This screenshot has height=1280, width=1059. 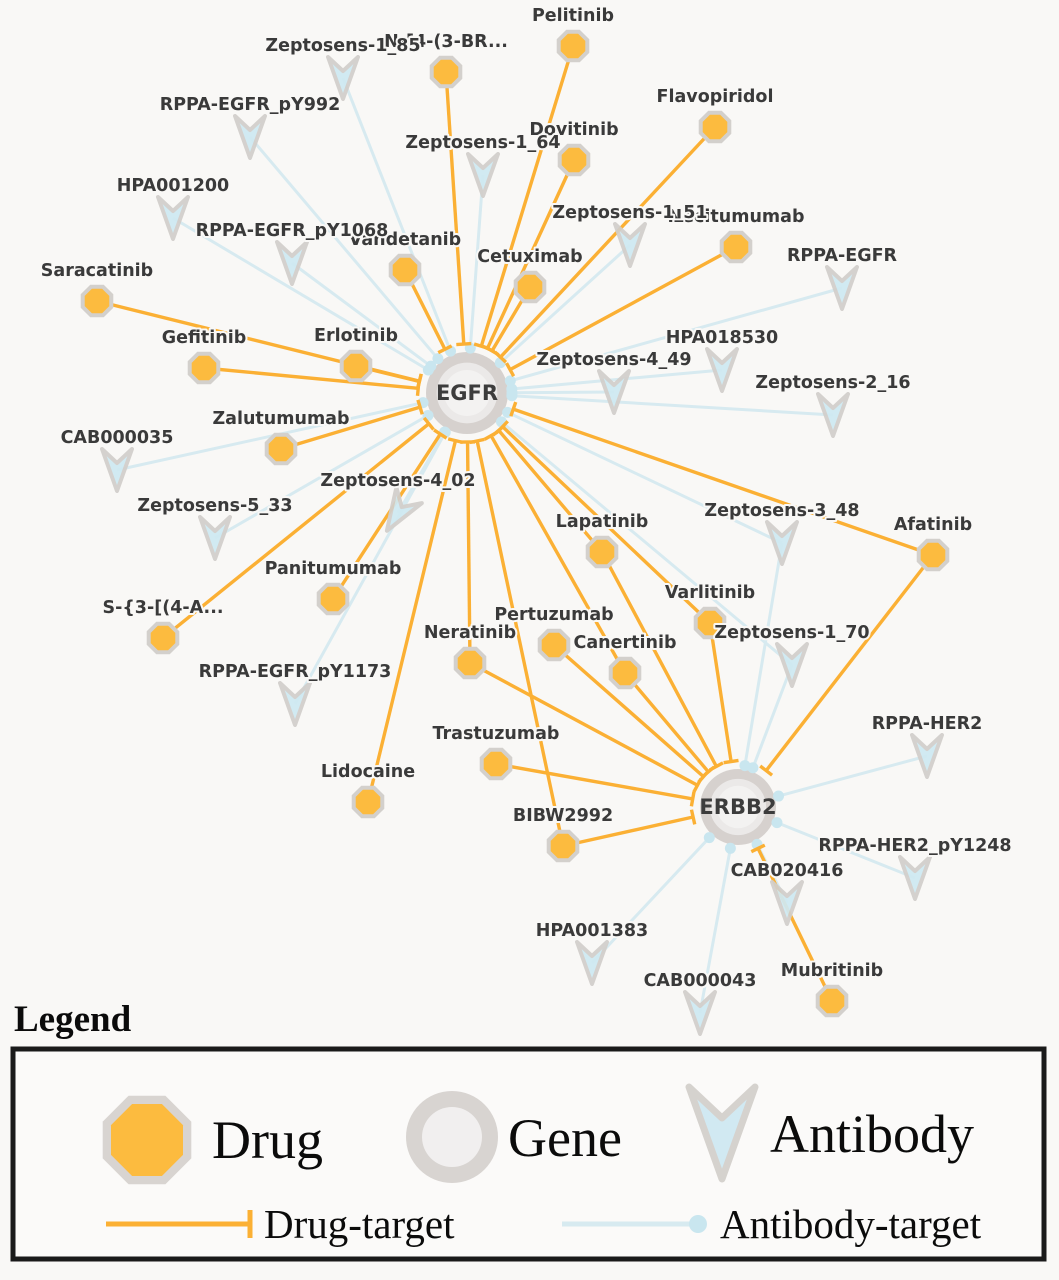 What do you see at coordinates (292, 263) in the screenshot?
I see `antibody-node-rppa_egfr_py1068` at bounding box center [292, 263].